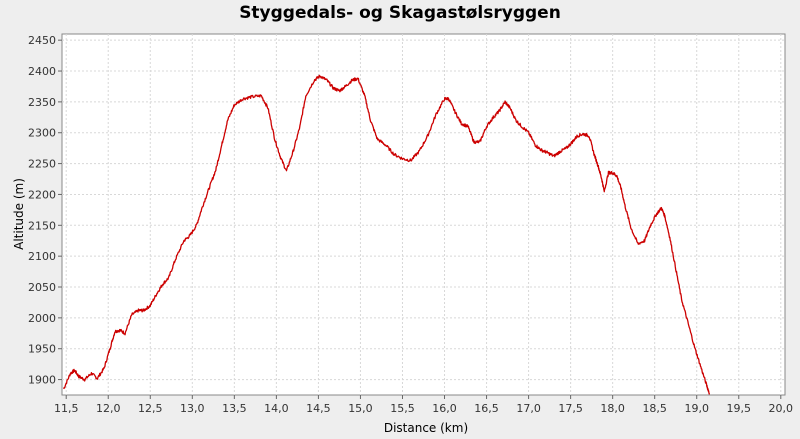 The image size is (800, 439). Describe the element at coordinates (318, 408) in the screenshot. I see `x-tick-label: 14,5` at that location.